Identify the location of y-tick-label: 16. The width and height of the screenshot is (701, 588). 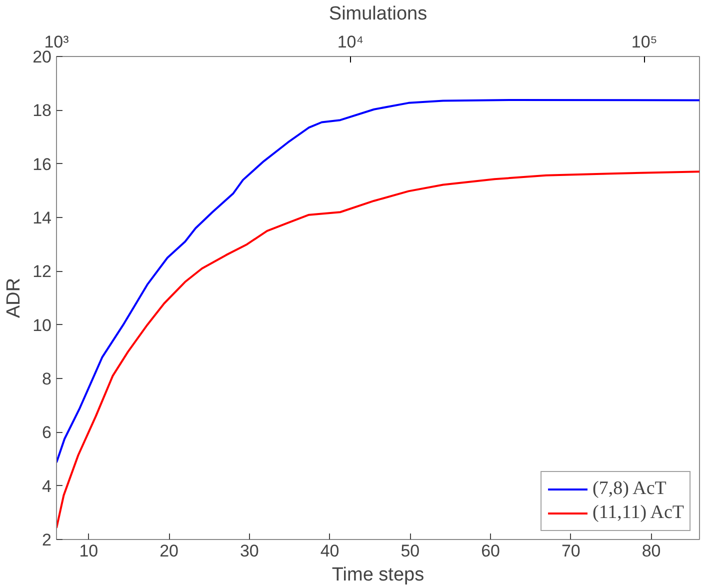
(42, 164).